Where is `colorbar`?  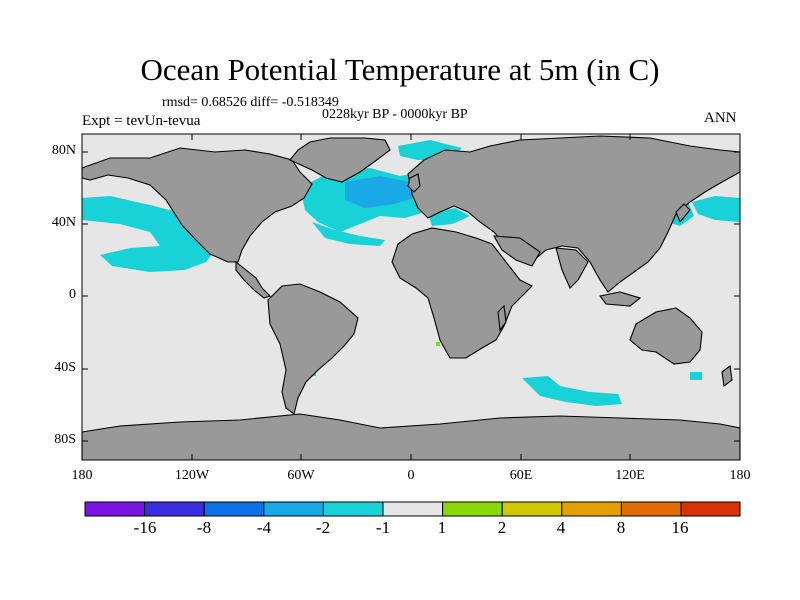 colorbar is located at coordinates (412, 509).